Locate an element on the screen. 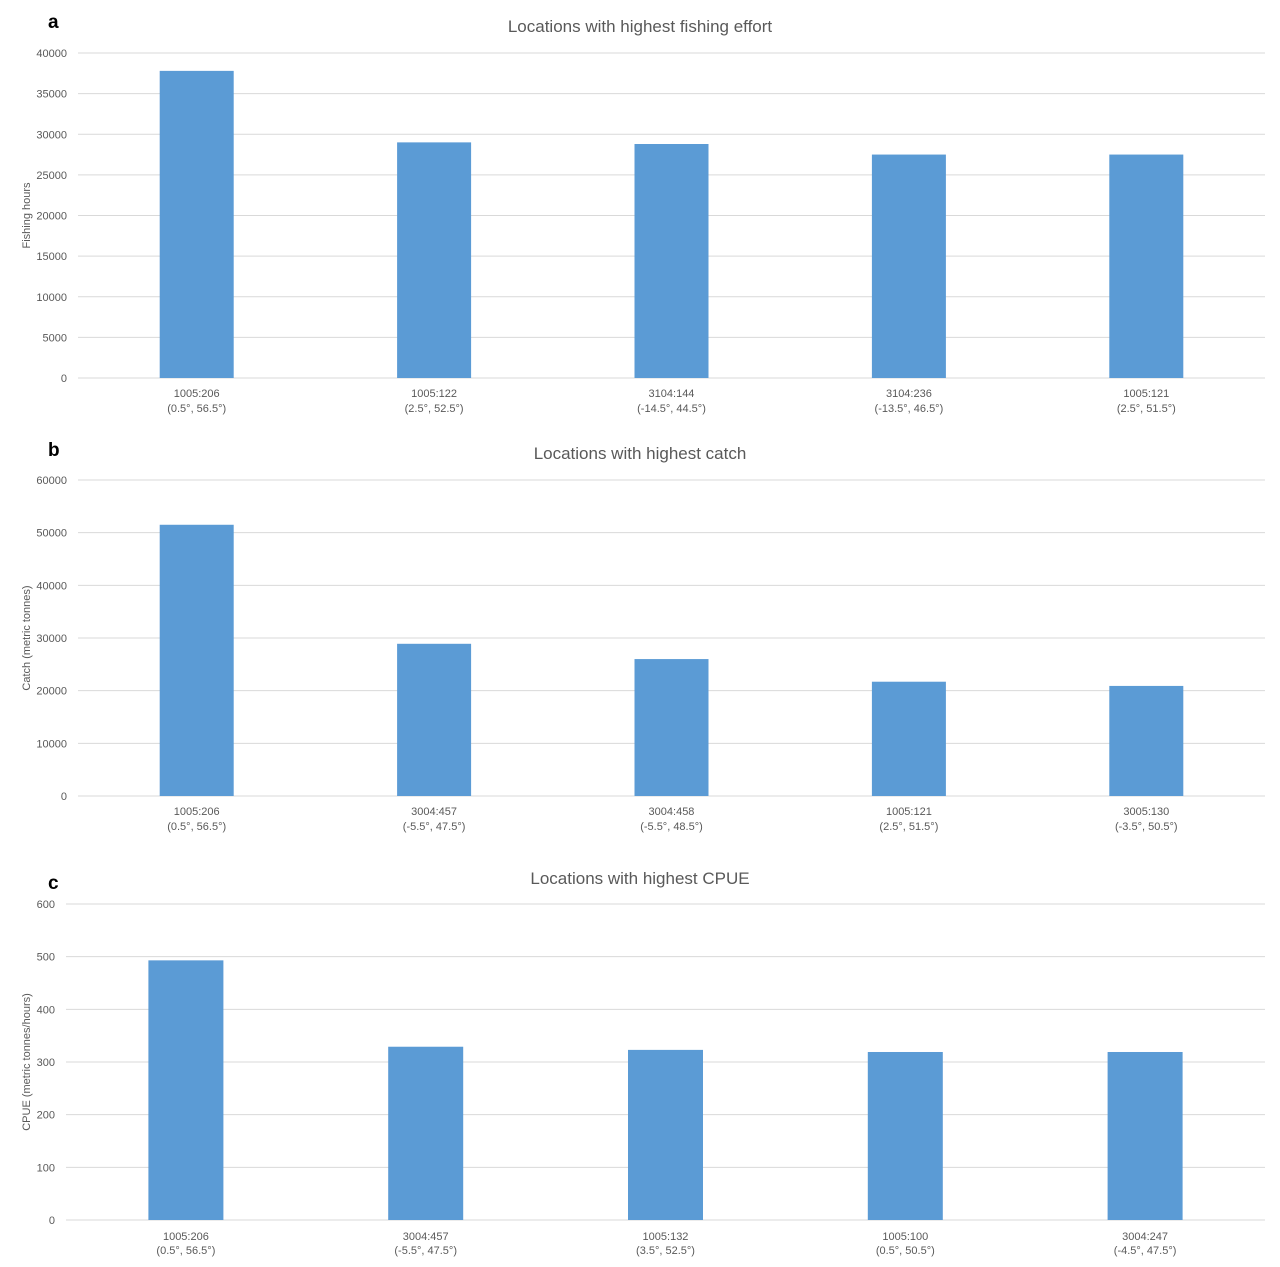 The width and height of the screenshot is (1280, 1267). panel-letter: c is located at coordinates (53, 883).